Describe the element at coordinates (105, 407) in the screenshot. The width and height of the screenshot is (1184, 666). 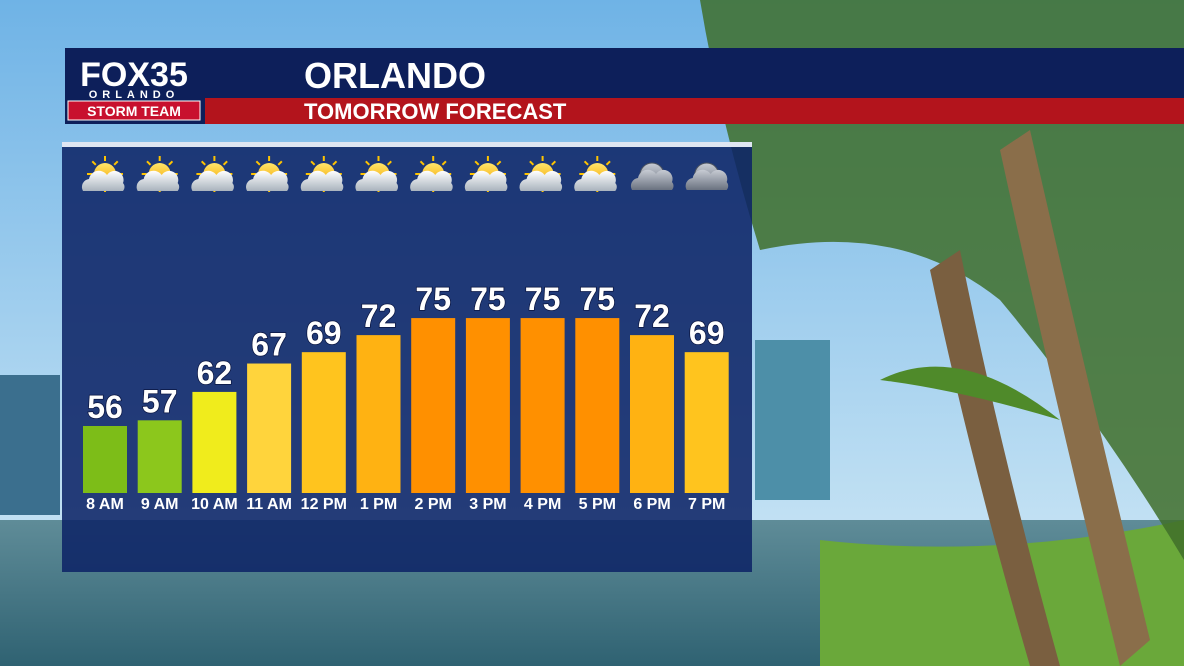
I see `value-label: 56` at that location.